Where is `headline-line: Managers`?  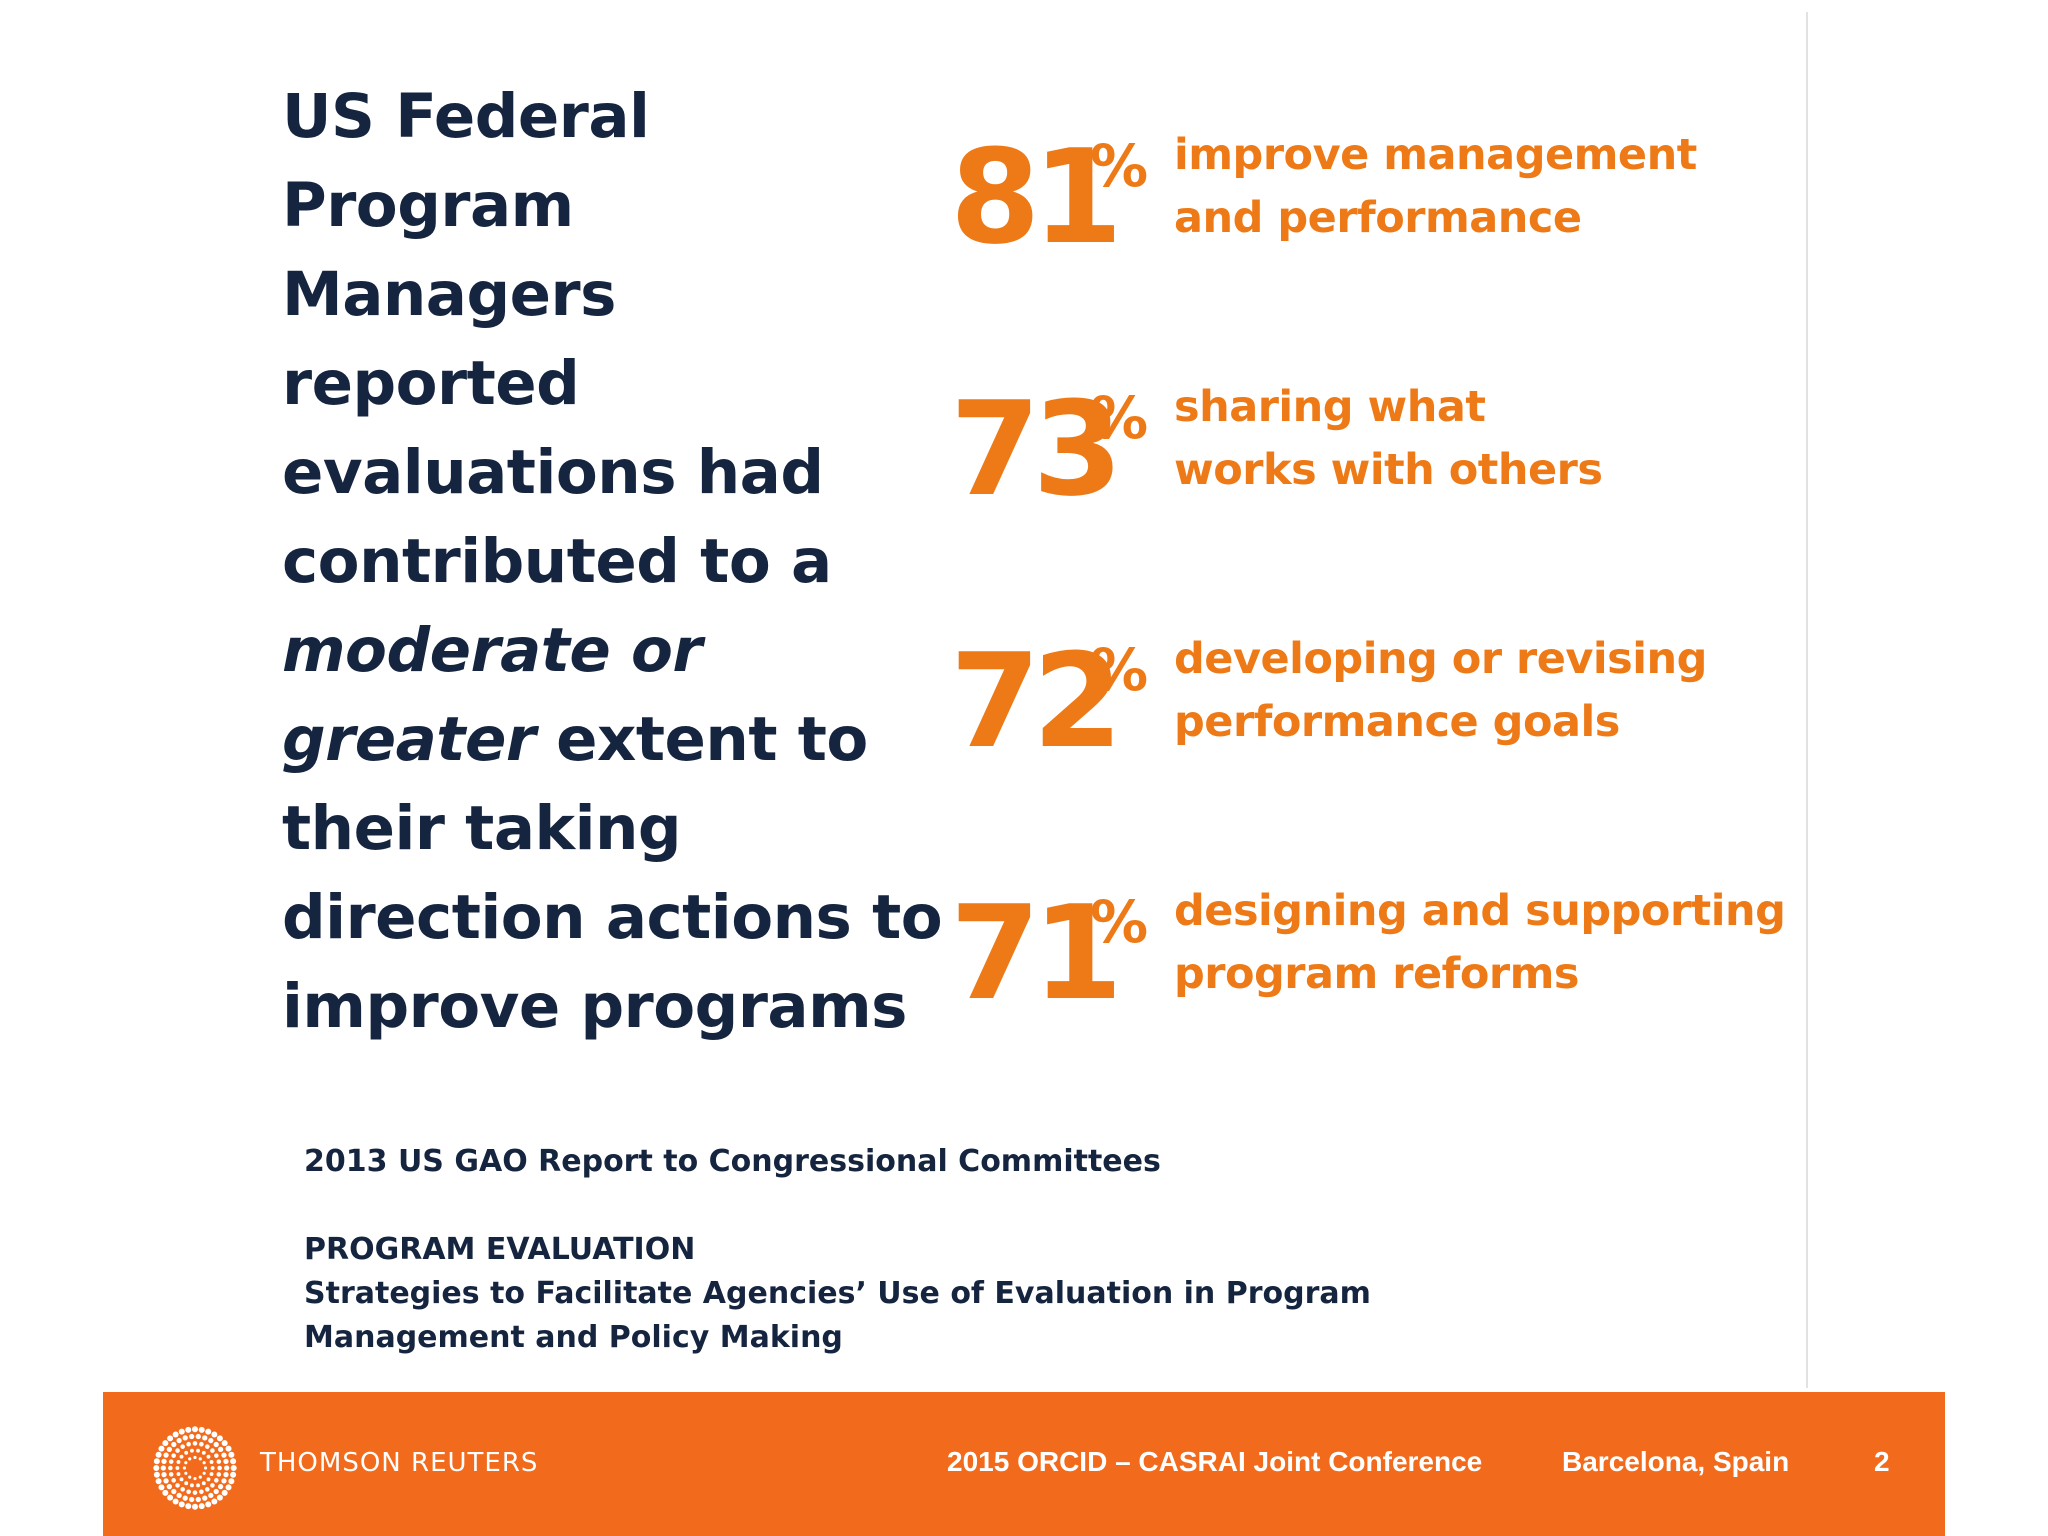 headline-line: Managers is located at coordinates (449, 294).